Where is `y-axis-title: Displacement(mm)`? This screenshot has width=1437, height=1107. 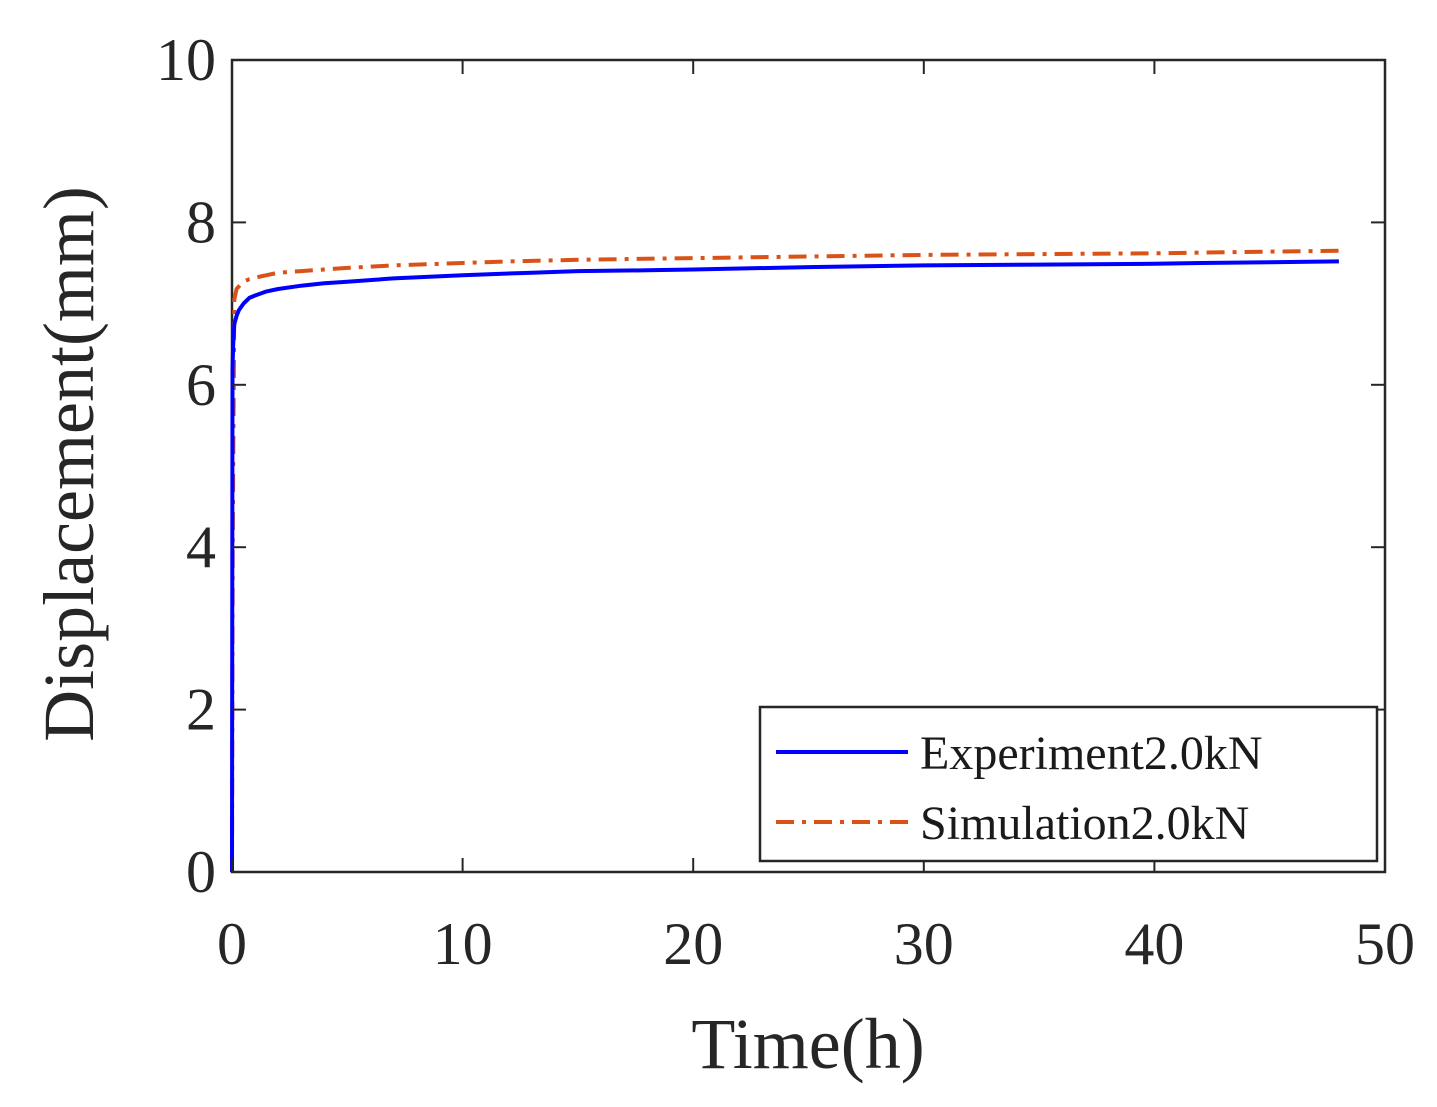 y-axis-title: Displacement(mm) is located at coordinates (69, 464).